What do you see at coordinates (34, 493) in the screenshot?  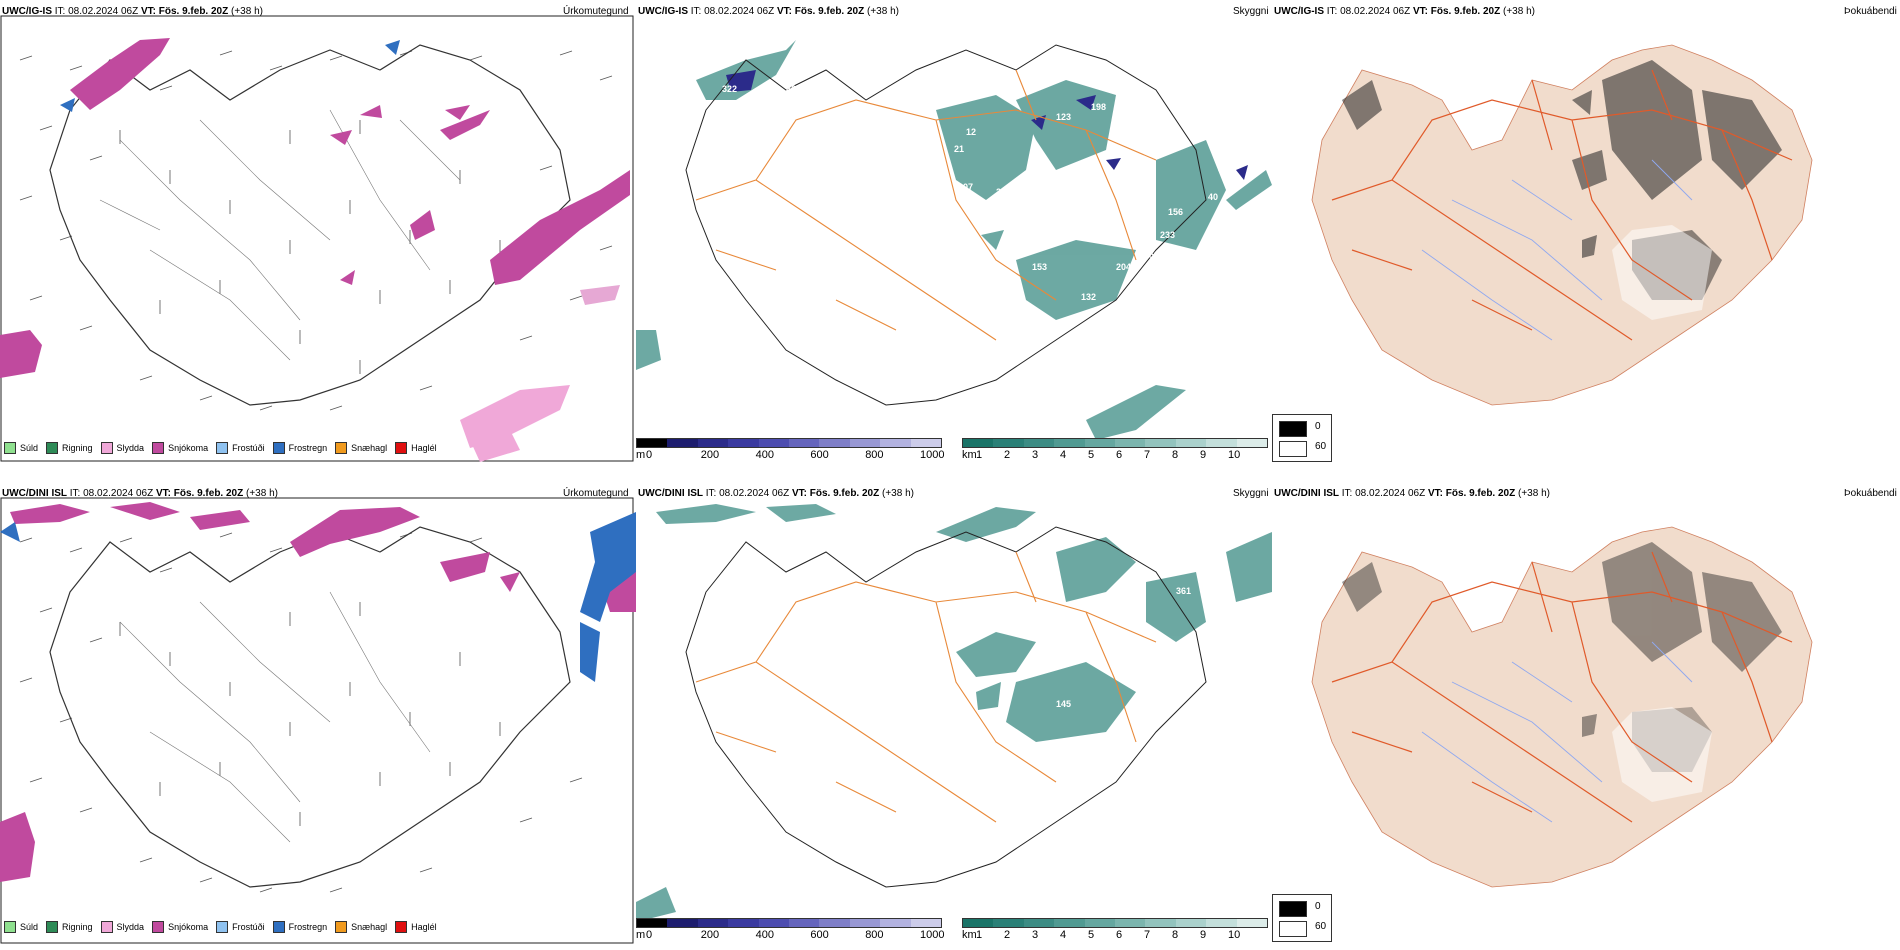 I see `model-name: UWC/DINI ISL` at bounding box center [34, 493].